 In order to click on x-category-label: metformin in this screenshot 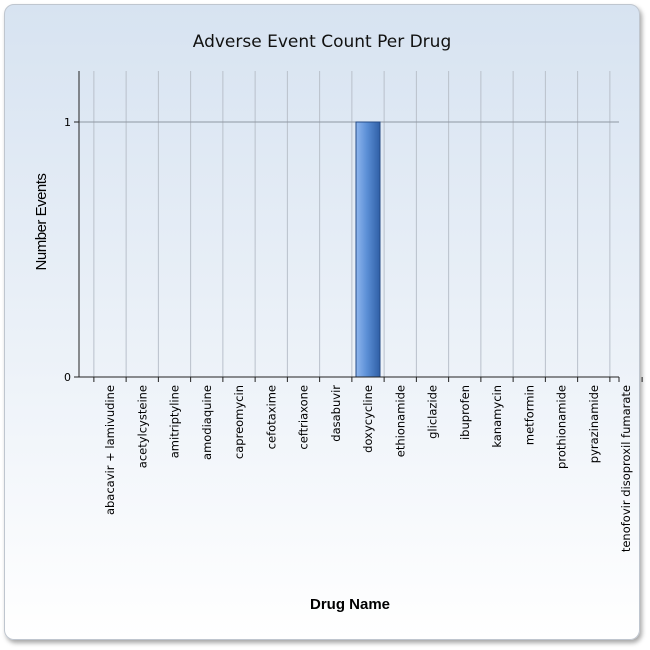, I will do `click(529, 415)`.